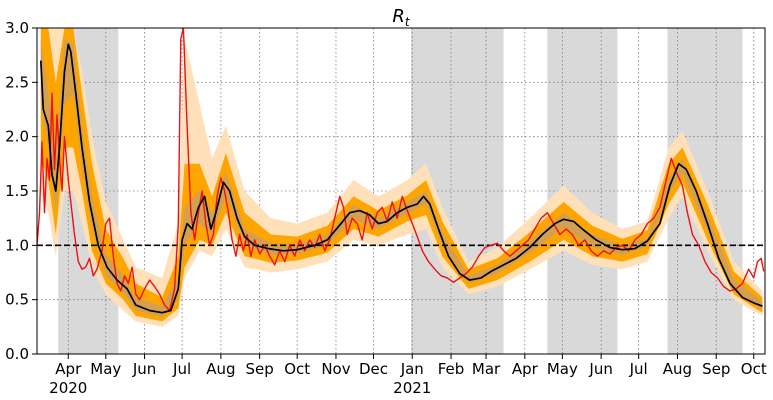  I want to click on y-tick-label-5: 2.0, so click(17, 137).